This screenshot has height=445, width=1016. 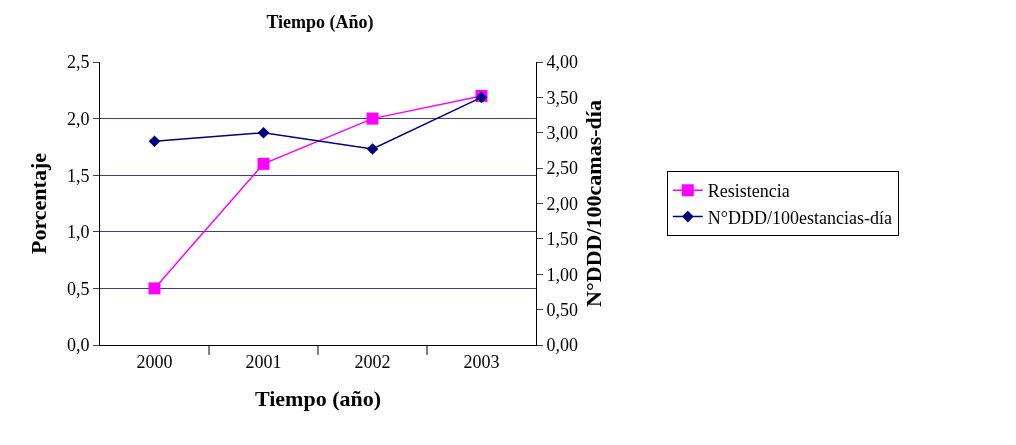 I want to click on y2-tick-label: 1,50, so click(x=562, y=239).